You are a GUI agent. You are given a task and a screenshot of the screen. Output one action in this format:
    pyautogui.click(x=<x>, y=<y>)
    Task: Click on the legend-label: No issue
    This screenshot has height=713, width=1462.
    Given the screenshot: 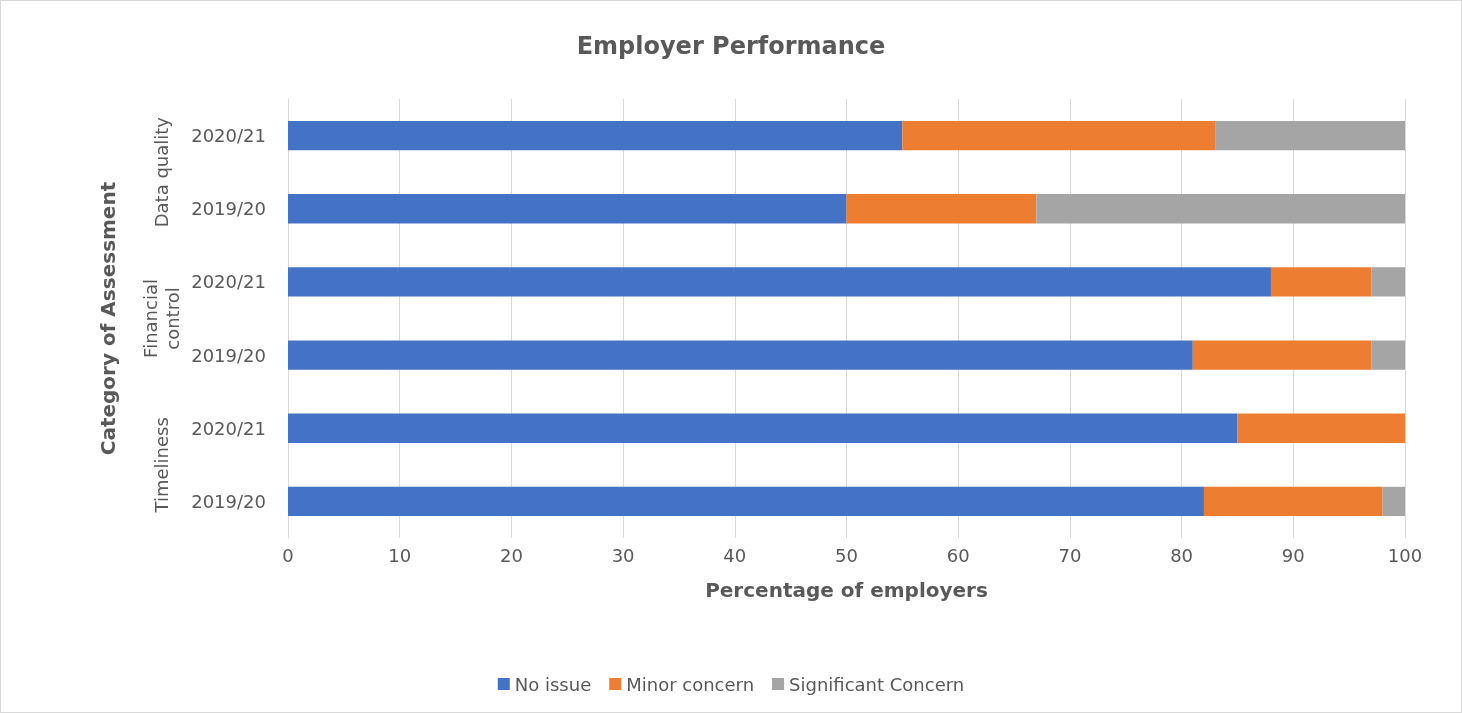 What is the action you would take?
    pyautogui.click(x=553, y=684)
    